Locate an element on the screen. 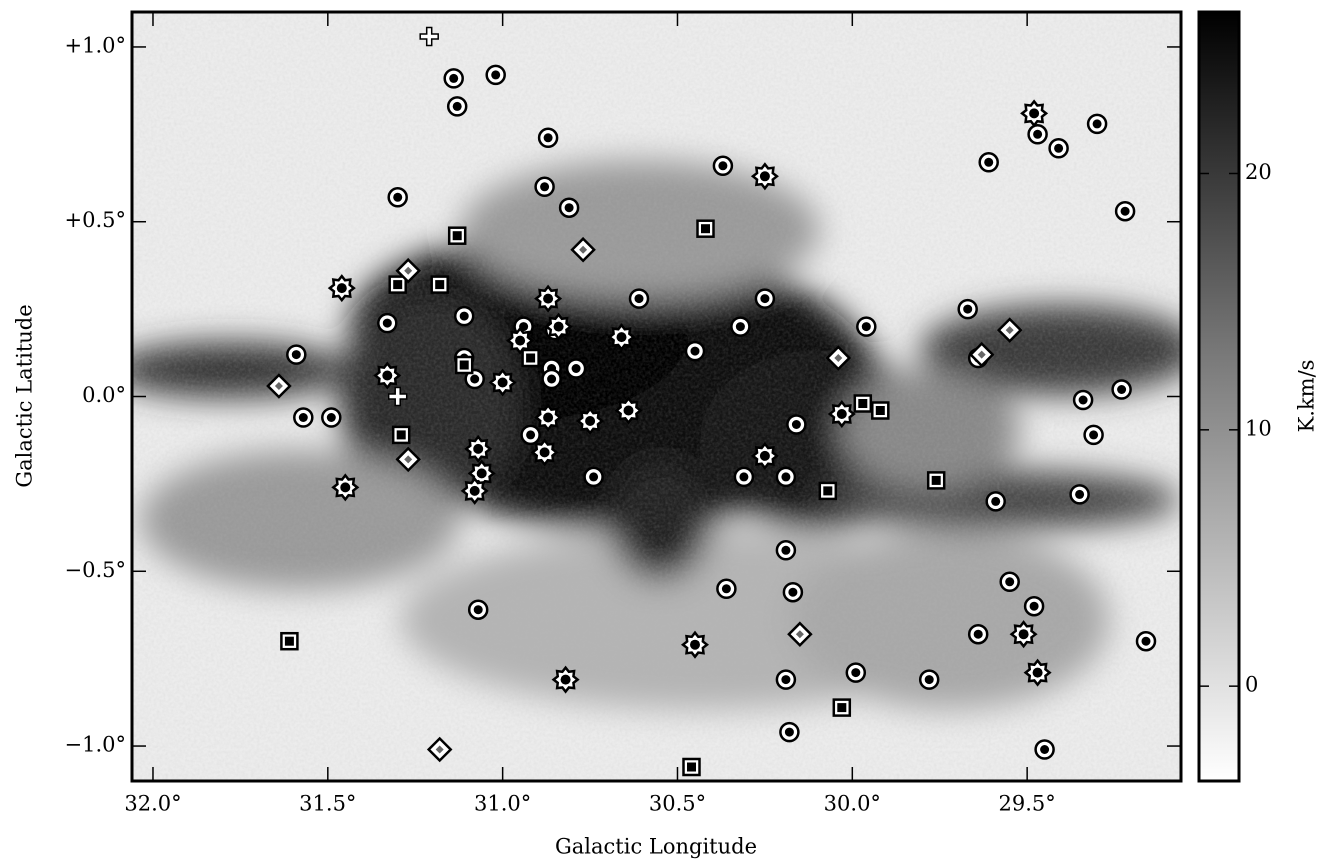 This screenshot has height=867, width=1328. colorbar is located at coordinates (1219, 396).